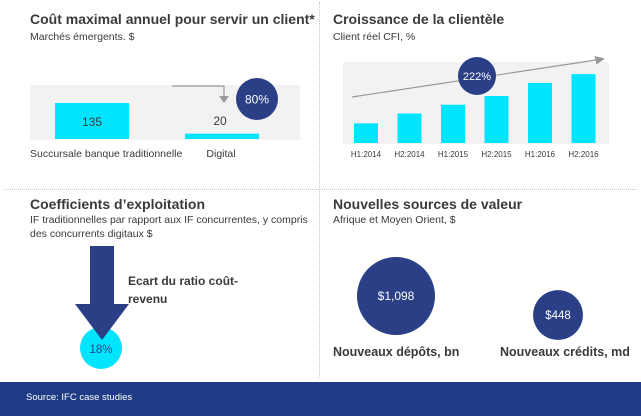 This screenshot has height=416, width=641. I want to click on deposits-category-label: Nouveaux dépôts, bn, so click(396, 352).